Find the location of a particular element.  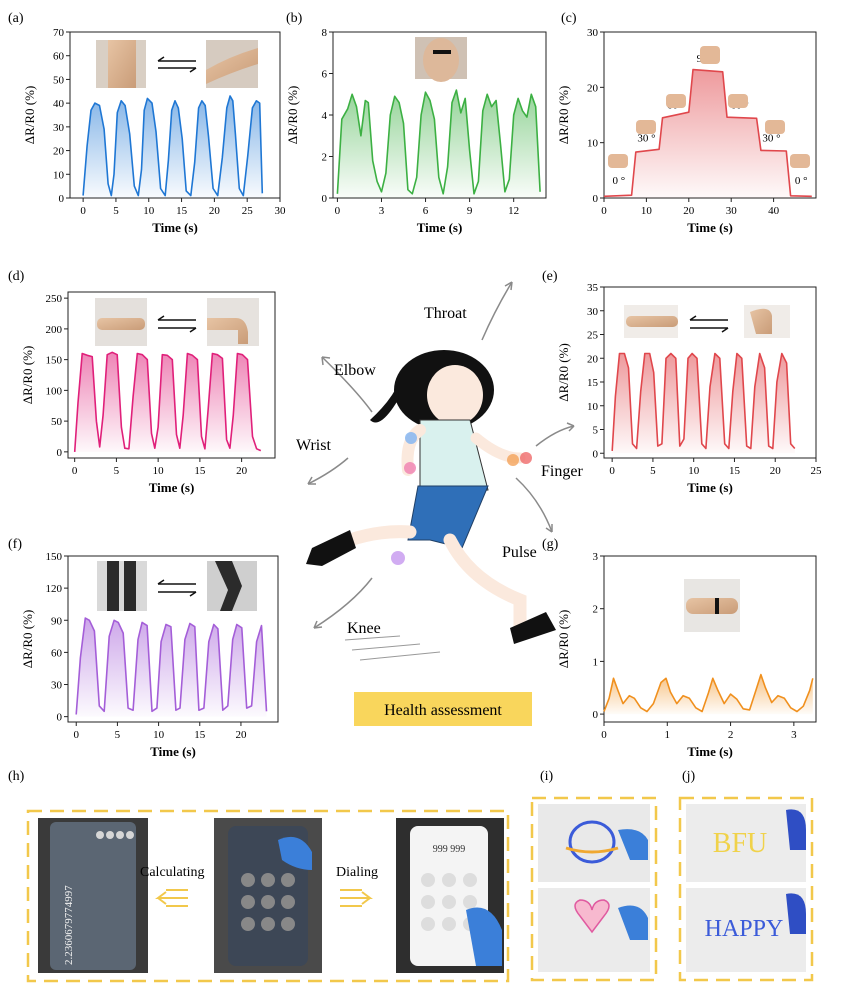

photo-dialpad-phone is located at coordinates (268, 895).